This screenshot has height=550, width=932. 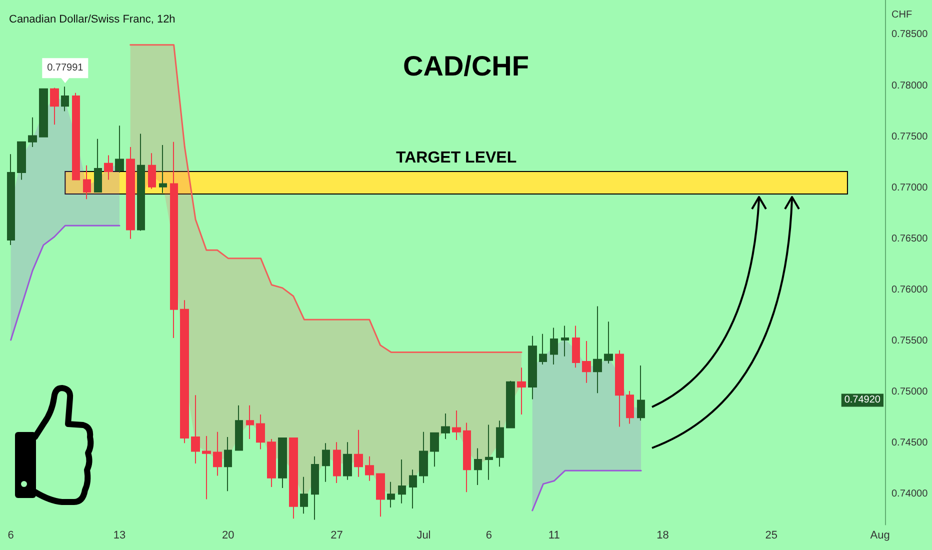 I want to click on x-tick-label: 18, so click(x=662, y=535).